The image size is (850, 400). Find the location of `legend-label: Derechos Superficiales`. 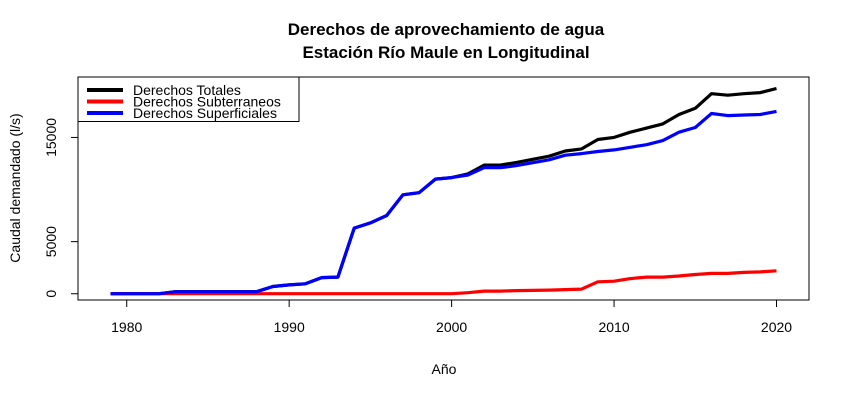

legend-label: Derechos Superficiales is located at coordinates (205, 113).